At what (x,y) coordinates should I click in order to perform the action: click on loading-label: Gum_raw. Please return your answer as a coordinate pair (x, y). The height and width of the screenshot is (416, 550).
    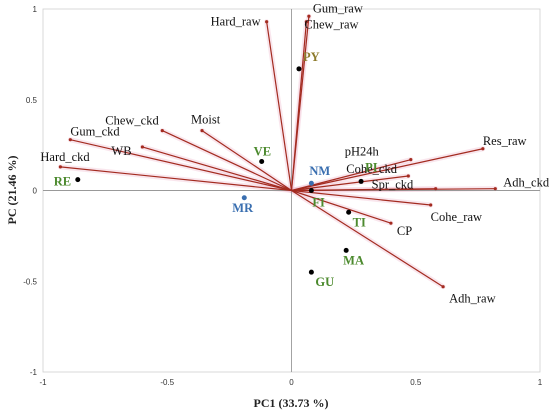
    Looking at the image, I should click on (338, 8).